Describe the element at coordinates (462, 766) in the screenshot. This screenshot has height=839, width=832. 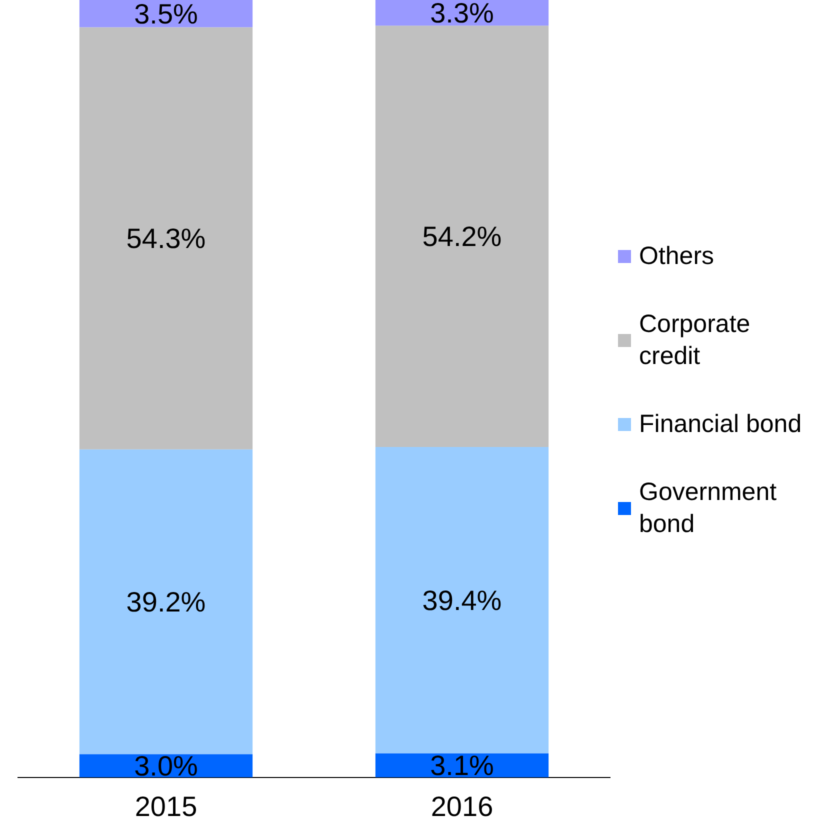
I see `data-label: 3.1%` at that location.